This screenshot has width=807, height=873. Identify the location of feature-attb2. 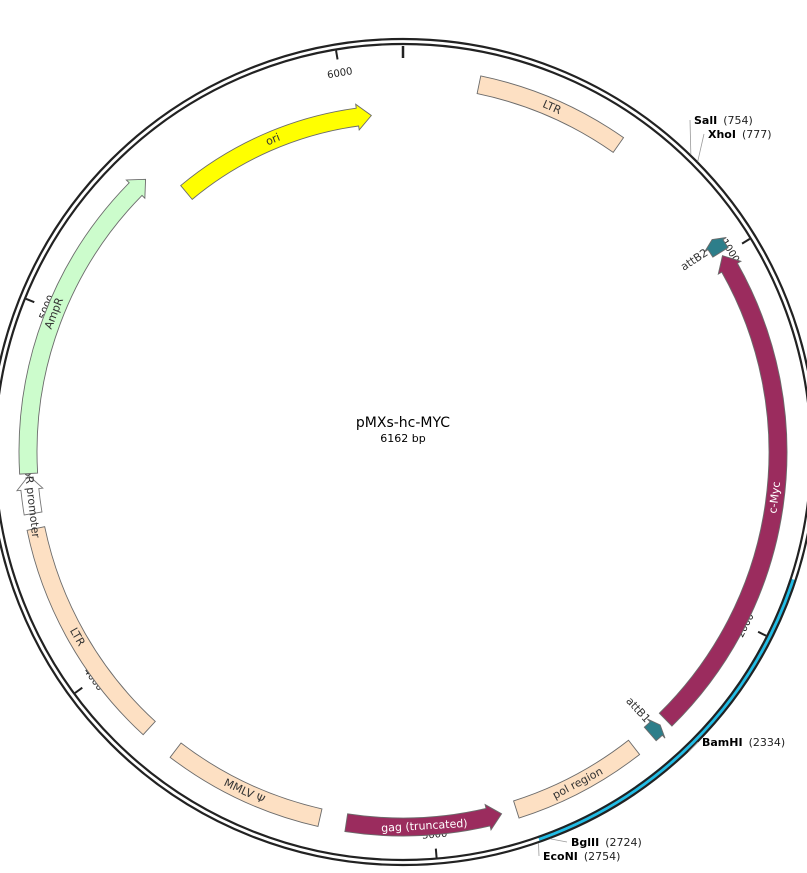
(716, 247).